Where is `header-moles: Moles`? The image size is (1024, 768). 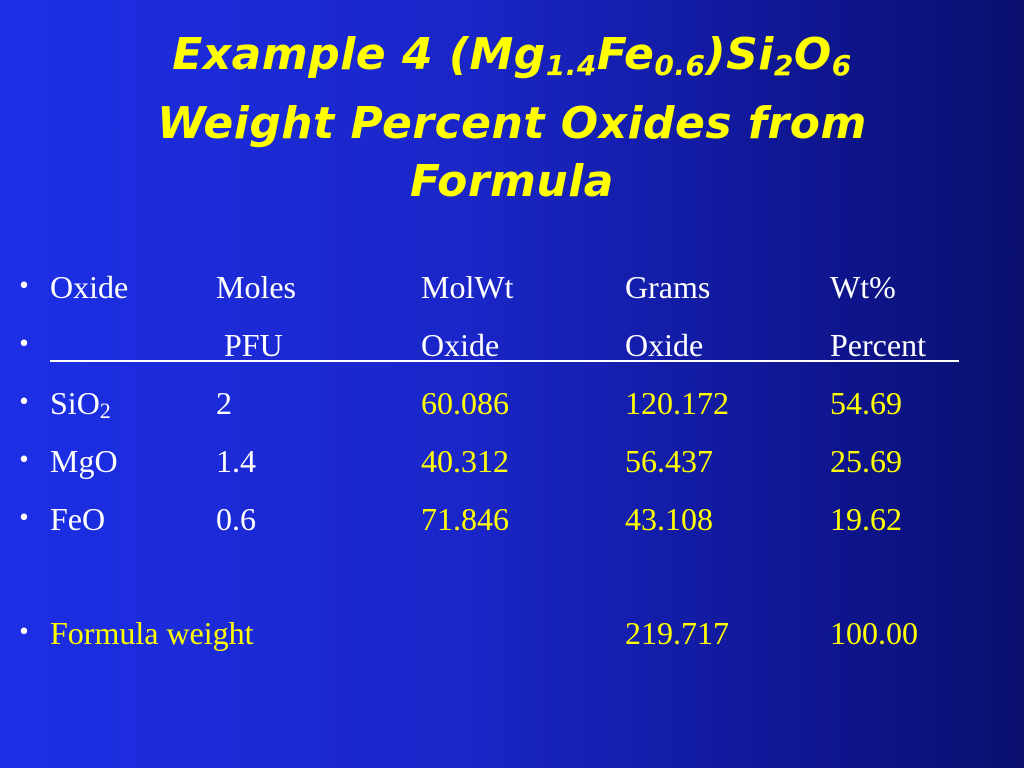
header-moles: Moles is located at coordinates (256, 287).